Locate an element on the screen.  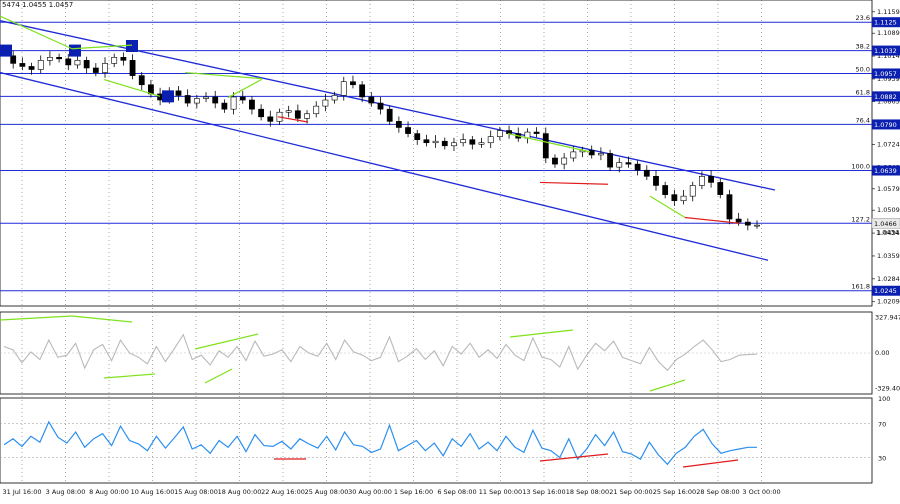
x-tick-label: 21 Sep 00:00 is located at coordinates (630, 492).